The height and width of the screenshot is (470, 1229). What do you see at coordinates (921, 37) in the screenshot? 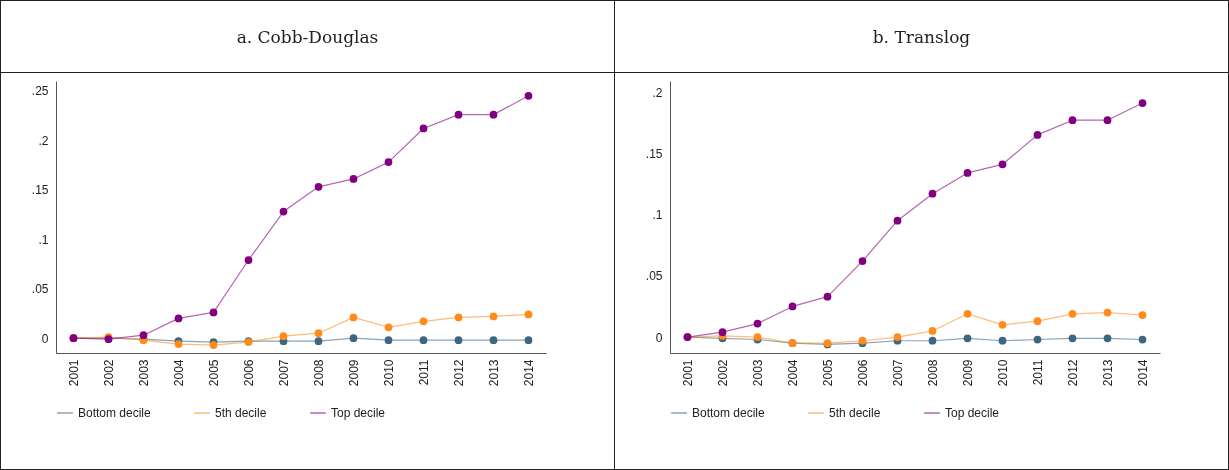
I see `chart-title: b. Translog` at bounding box center [921, 37].